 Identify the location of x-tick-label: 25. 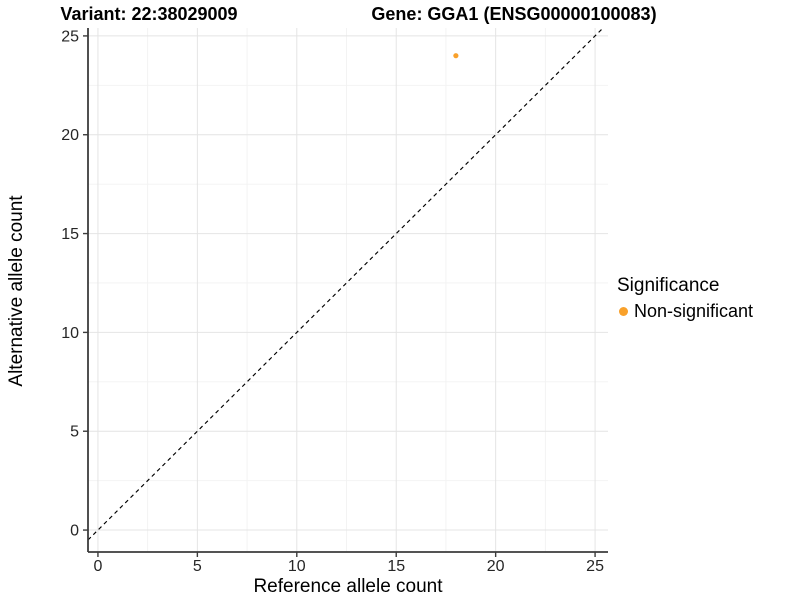
(595, 566).